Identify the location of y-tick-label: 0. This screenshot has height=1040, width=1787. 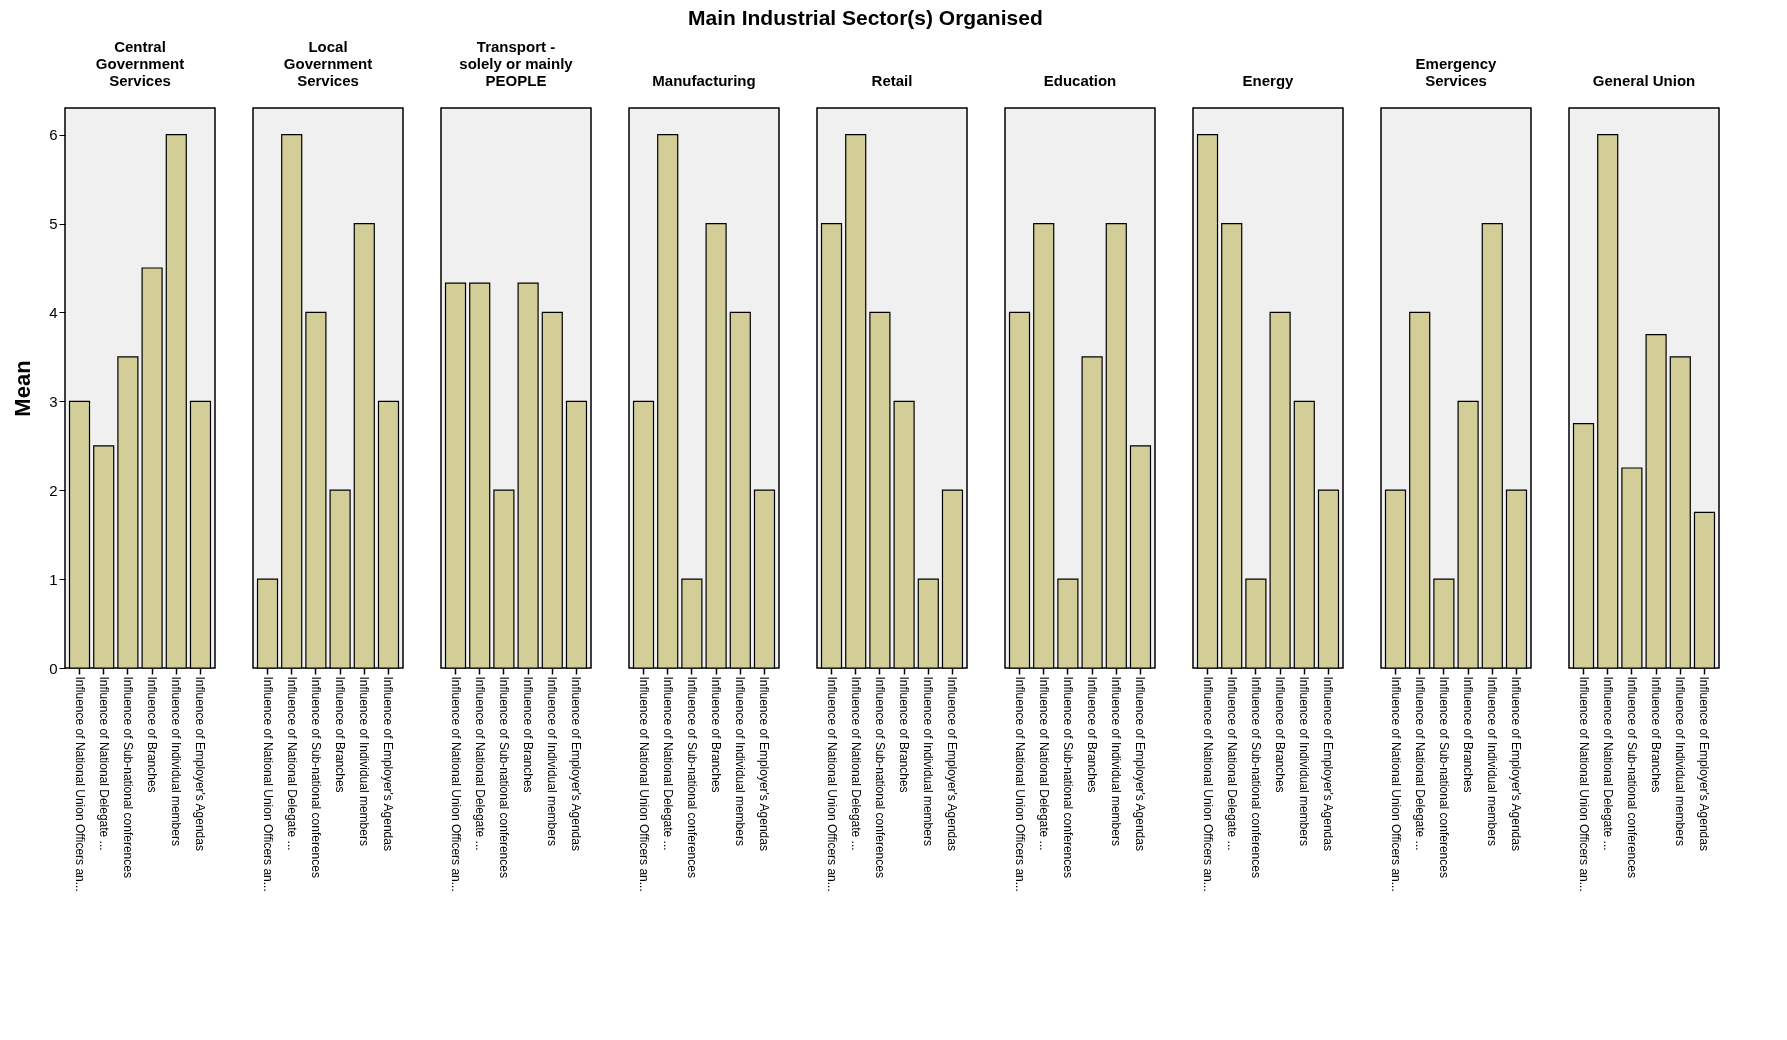
(53, 668).